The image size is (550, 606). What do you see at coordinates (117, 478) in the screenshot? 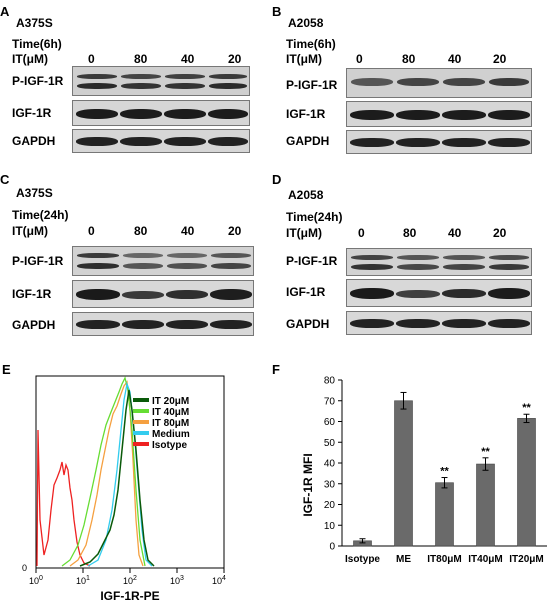
I see `curve-it20` at bounding box center [117, 478].